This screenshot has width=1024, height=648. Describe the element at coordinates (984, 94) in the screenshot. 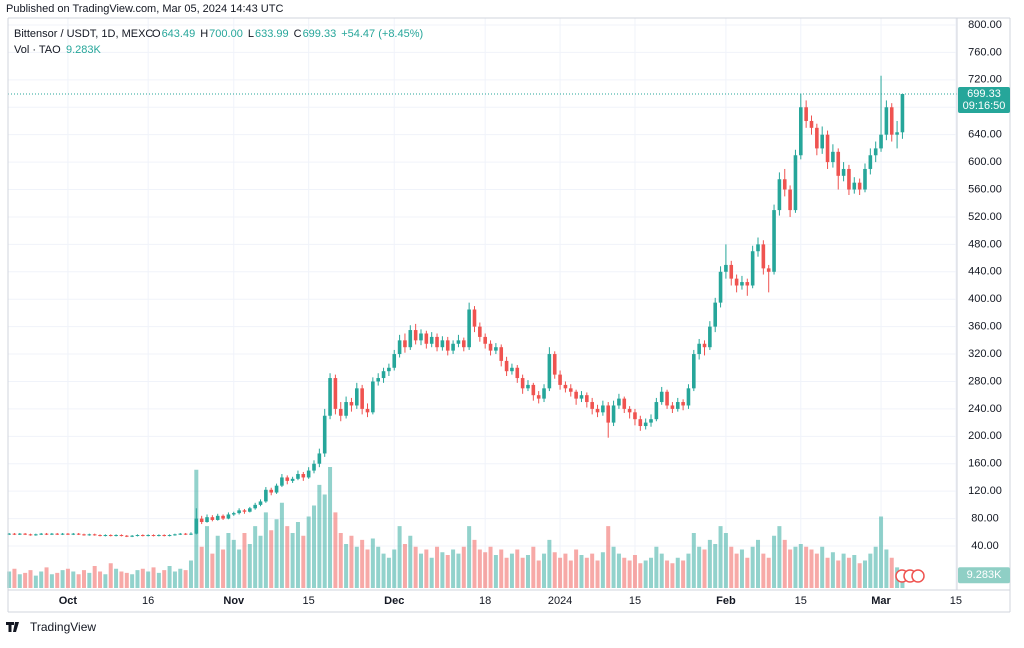

I see `price-badge-value: 699.33` at that location.